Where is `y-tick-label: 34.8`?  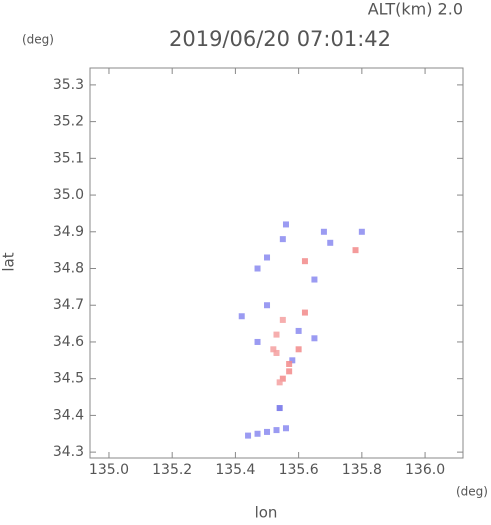
y-tick-label: 34.8 is located at coordinates (68, 269).